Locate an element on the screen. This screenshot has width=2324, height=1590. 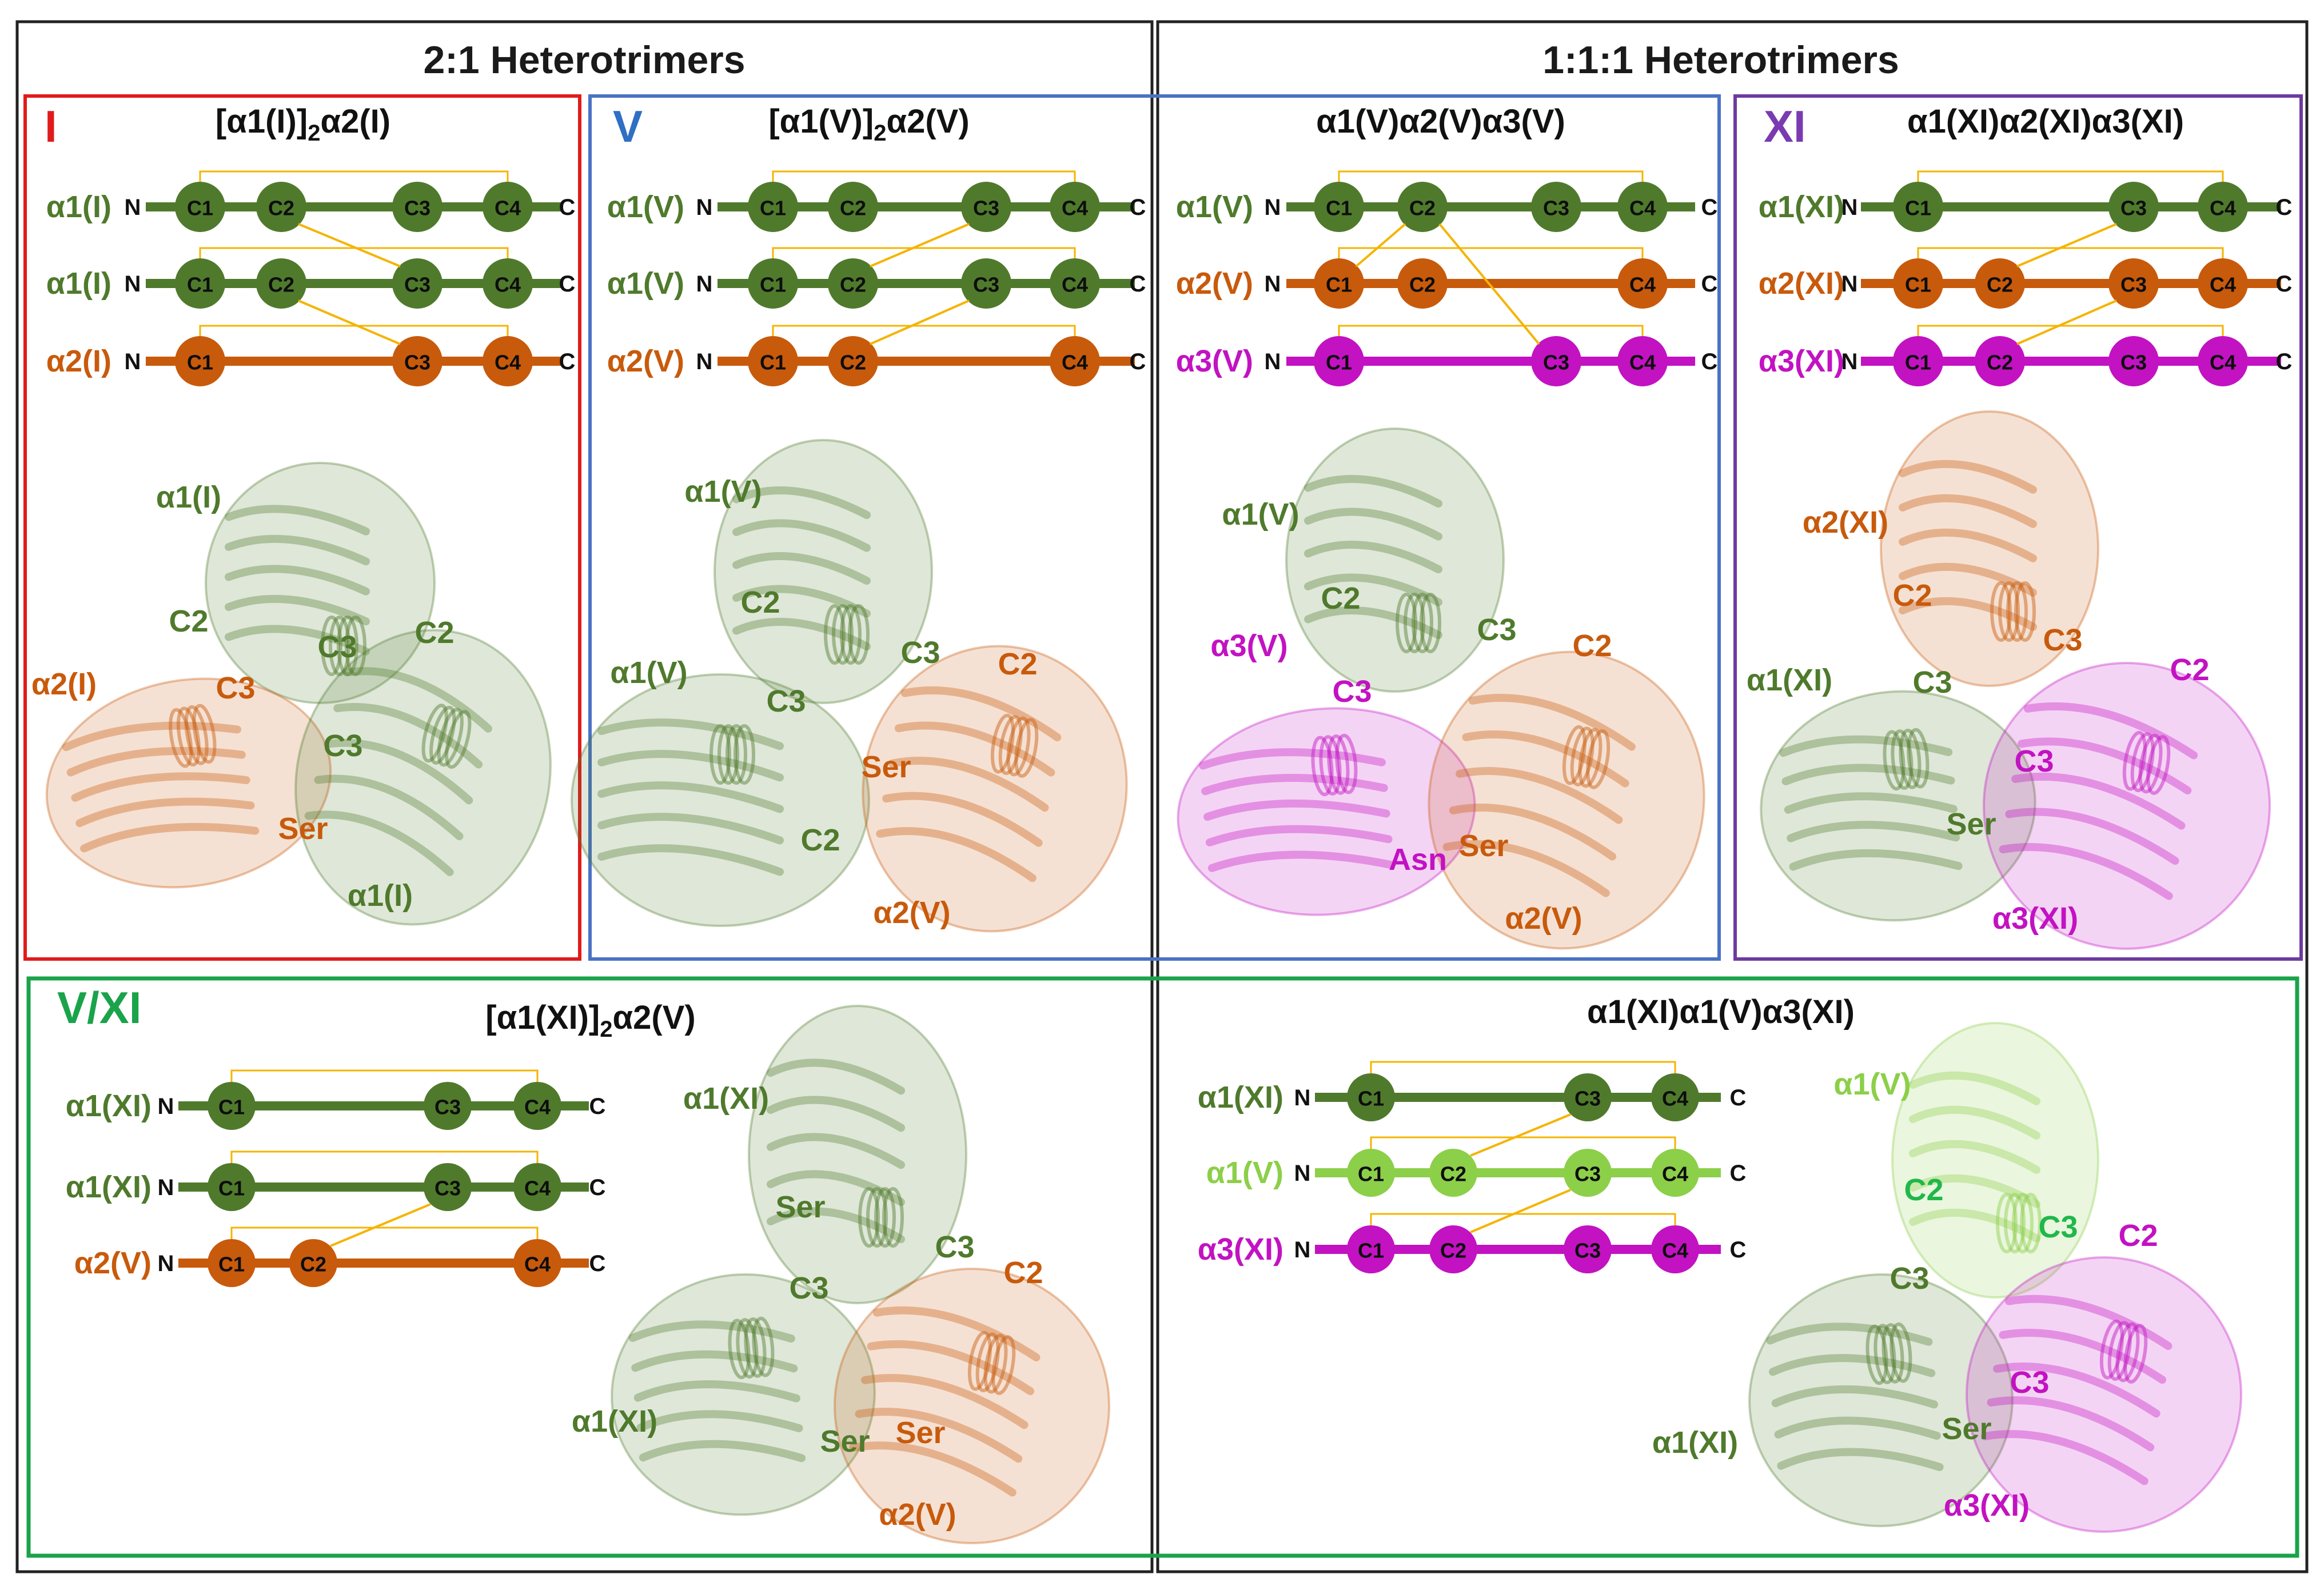
structure-label: α1(XI) is located at coordinates (1695, 1442).